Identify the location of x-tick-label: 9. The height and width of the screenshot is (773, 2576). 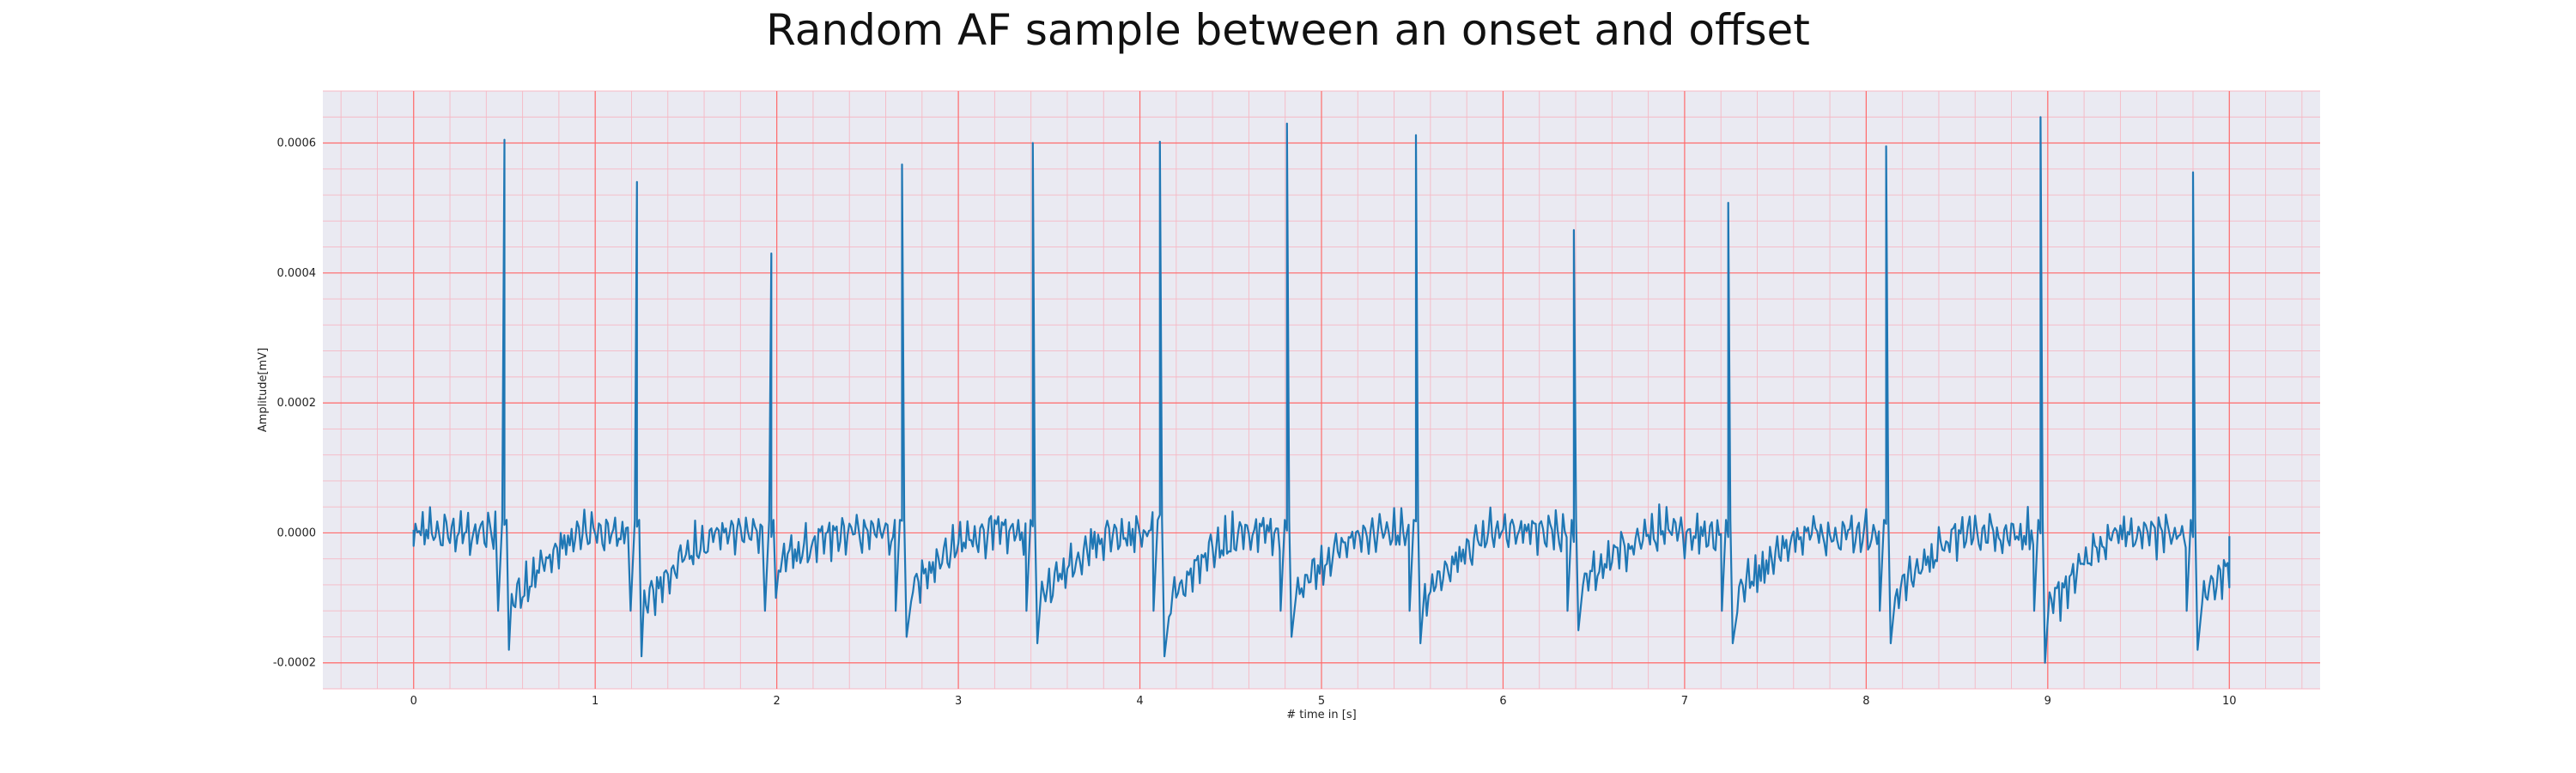
(2048, 701).